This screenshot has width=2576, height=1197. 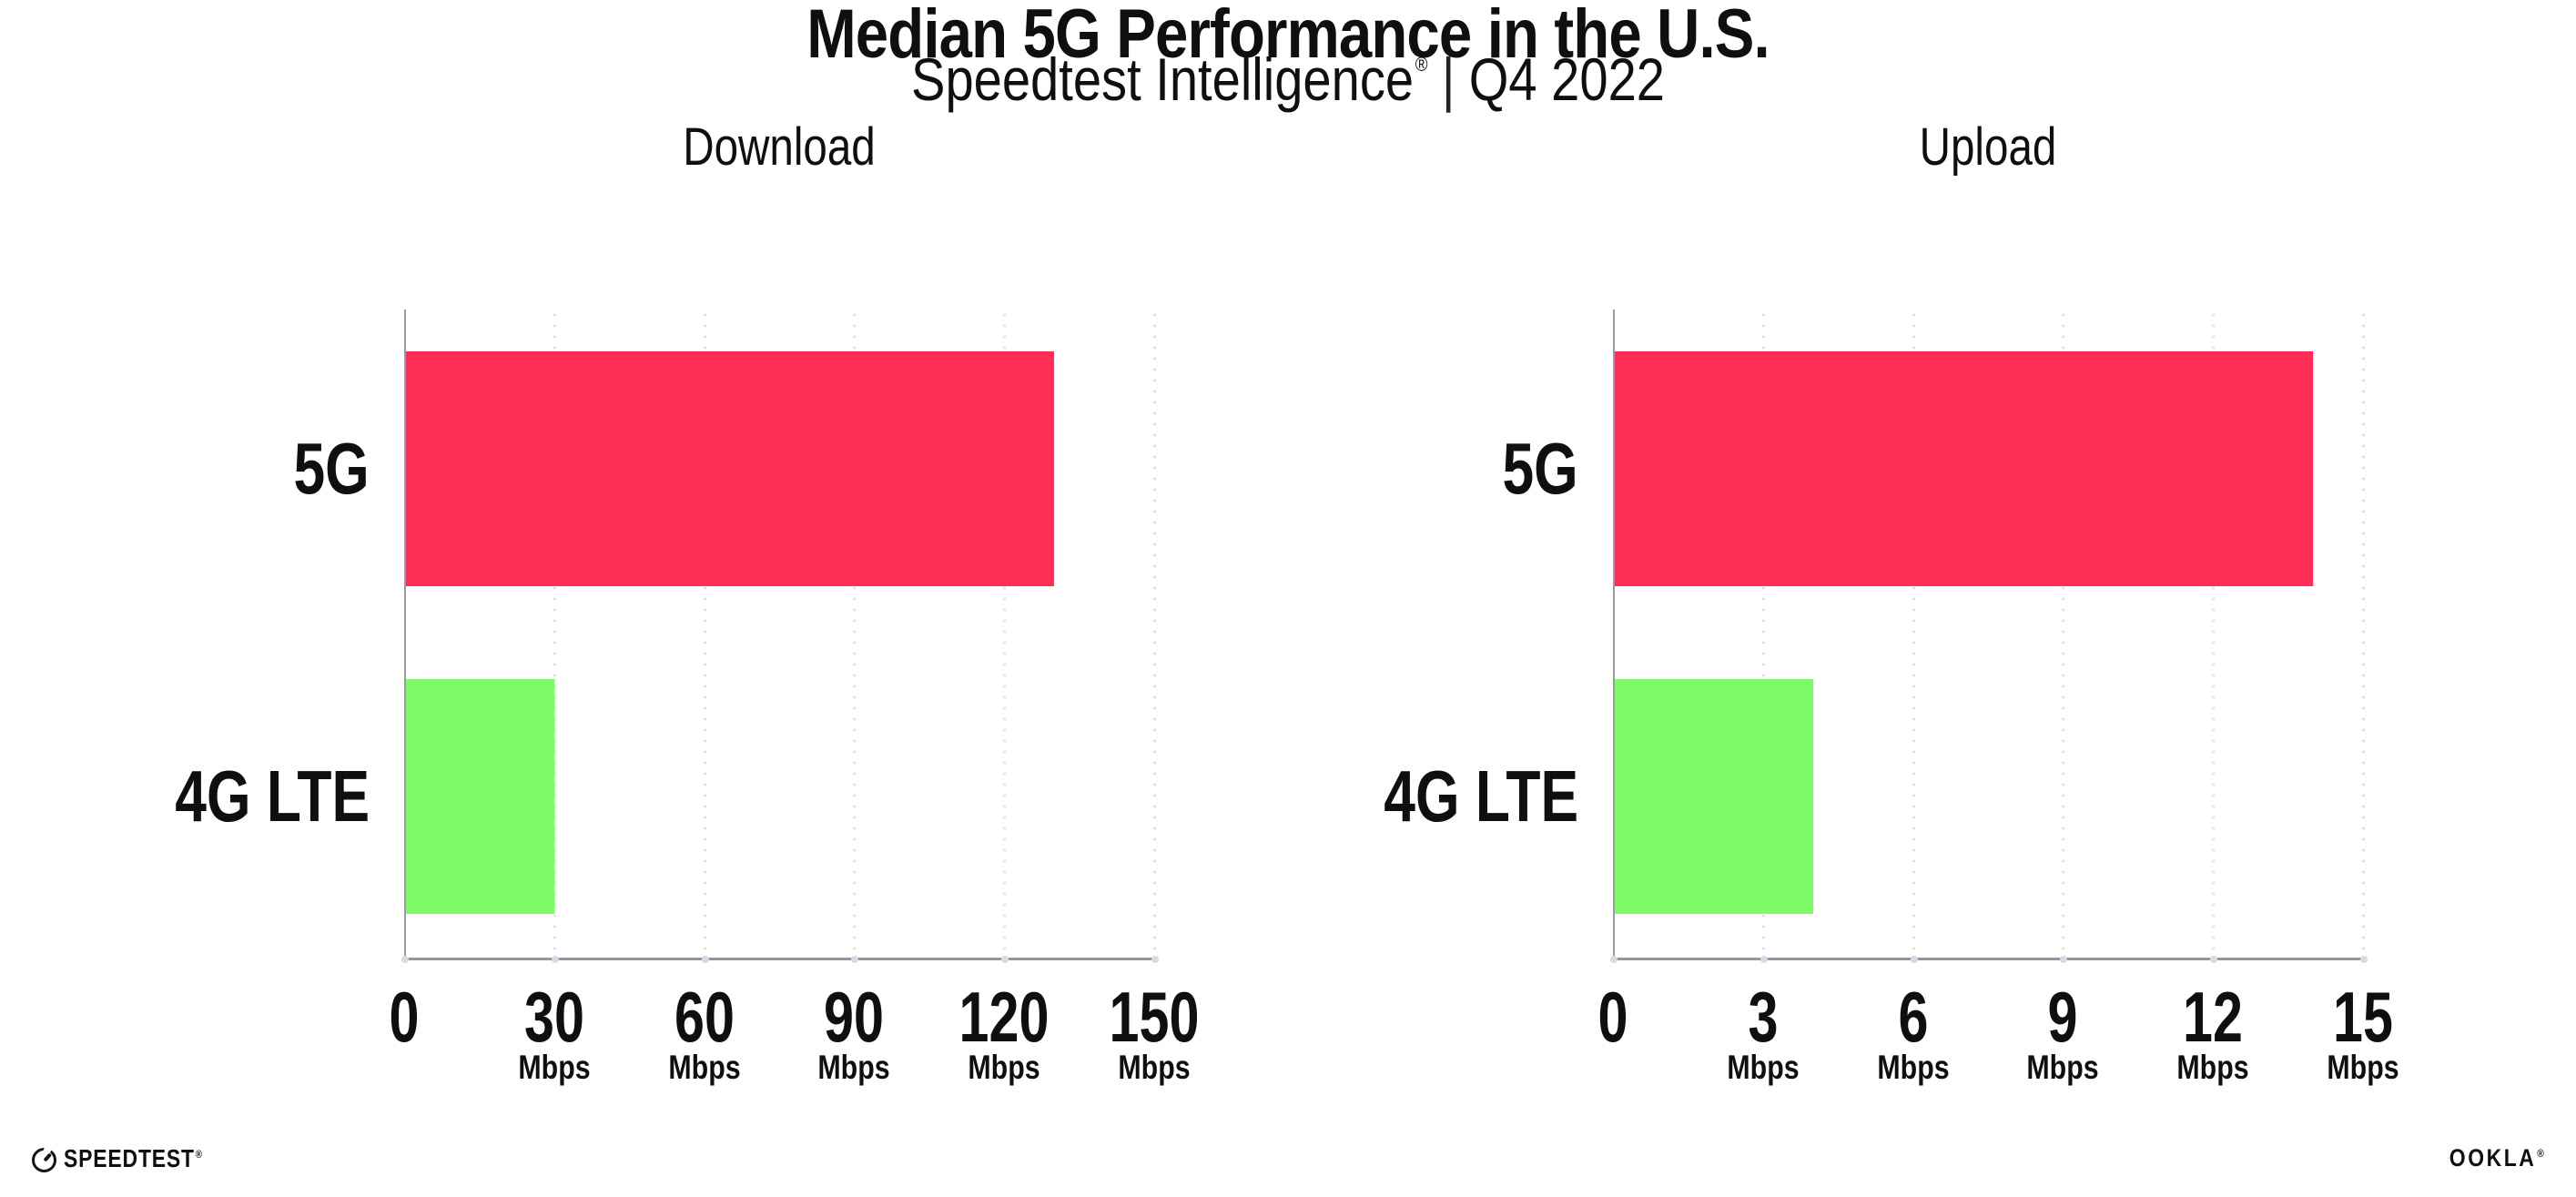 I want to click on tick-label-download-120: 120, so click(x=1004, y=1017).